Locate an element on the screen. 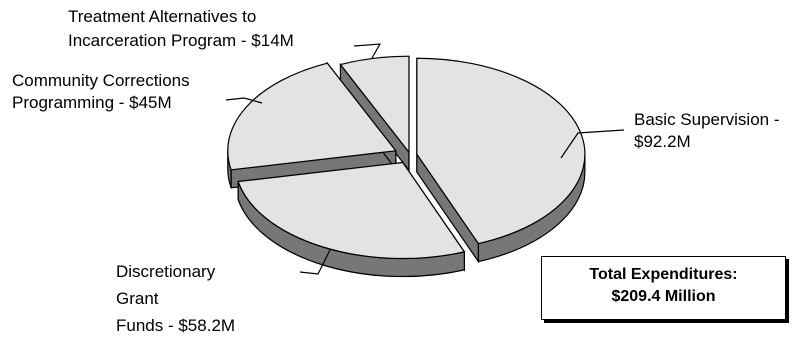 This screenshot has height=343, width=803. label-line-basic-supervision-0: Basic Supervision - is located at coordinates (707, 119).